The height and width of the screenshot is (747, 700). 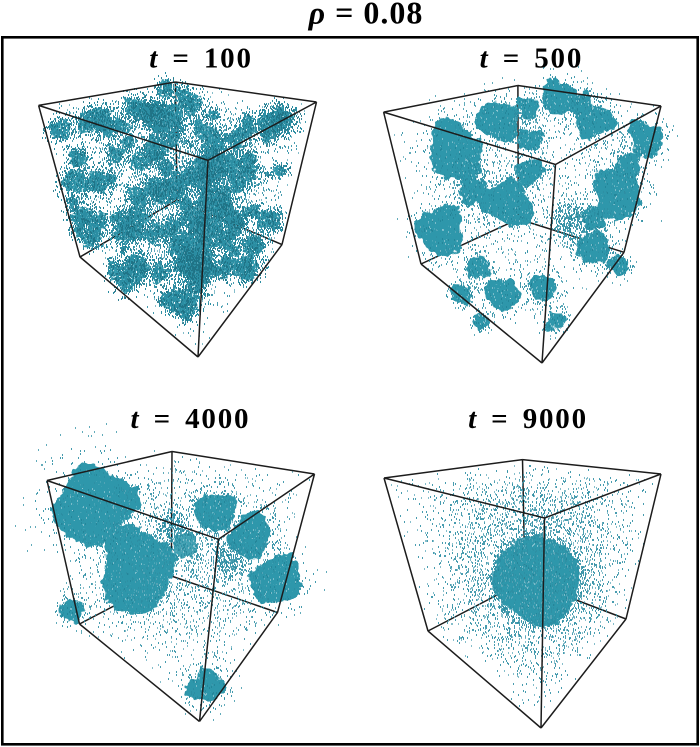 I want to click on svg-text:t=100: t = 100, so click(x=201, y=59).